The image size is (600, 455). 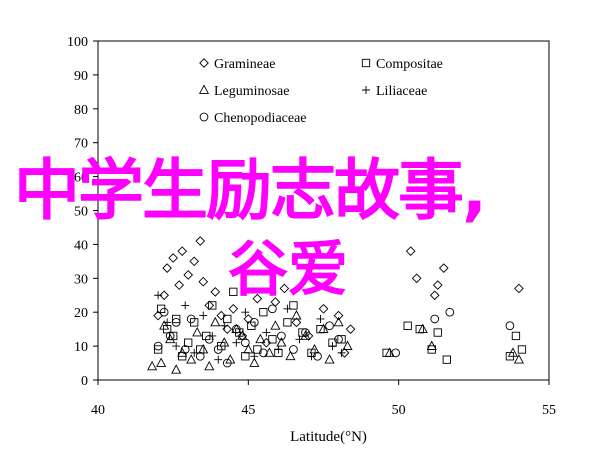 I want to click on y-tick-label: 70, so click(x=81, y=144).